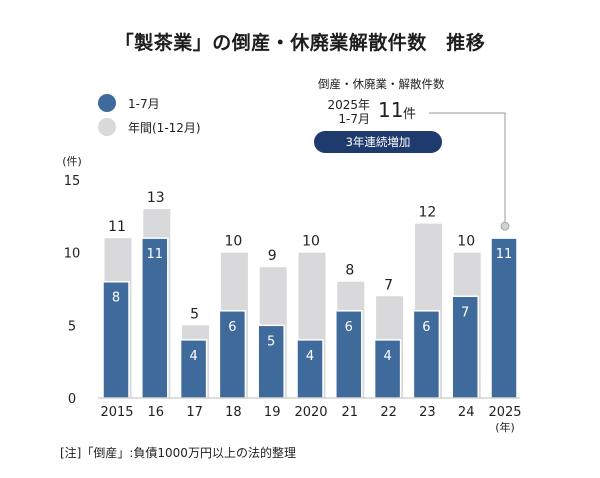 The width and height of the screenshot is (600, 478). Describe the element at coordinates (72, 326) in the screenshot. I see `y-tick-label: 5` at that location.